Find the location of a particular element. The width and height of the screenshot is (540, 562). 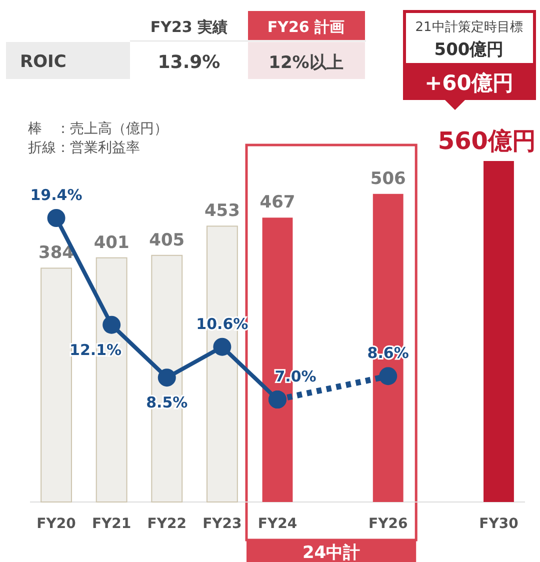

x-tick-label: FY26 is located at coordinates (388, 524).